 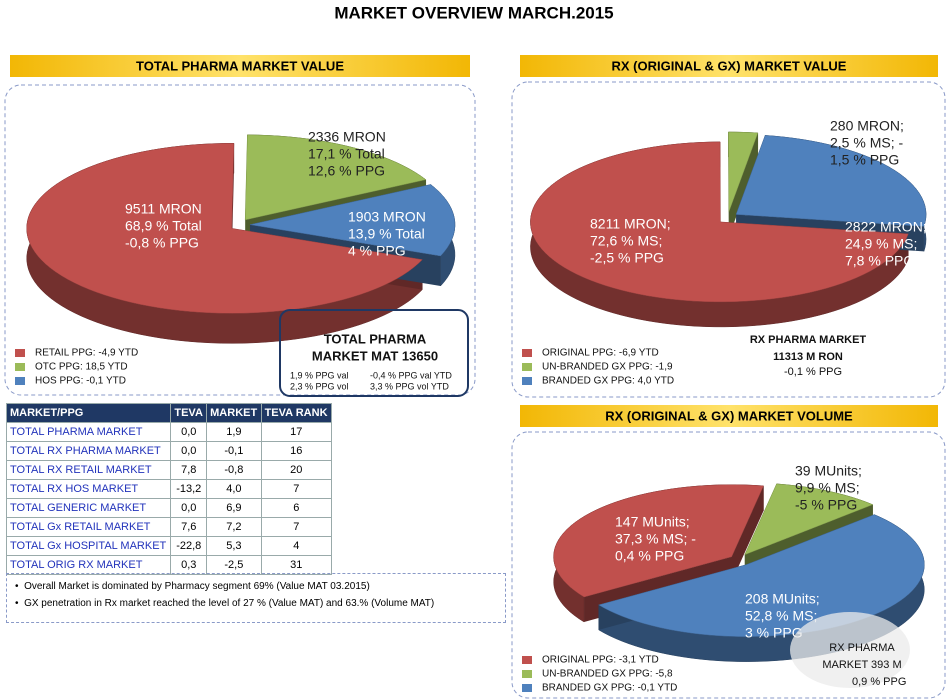 I want to click on table-cell: 31, so click(x=296, y=565).